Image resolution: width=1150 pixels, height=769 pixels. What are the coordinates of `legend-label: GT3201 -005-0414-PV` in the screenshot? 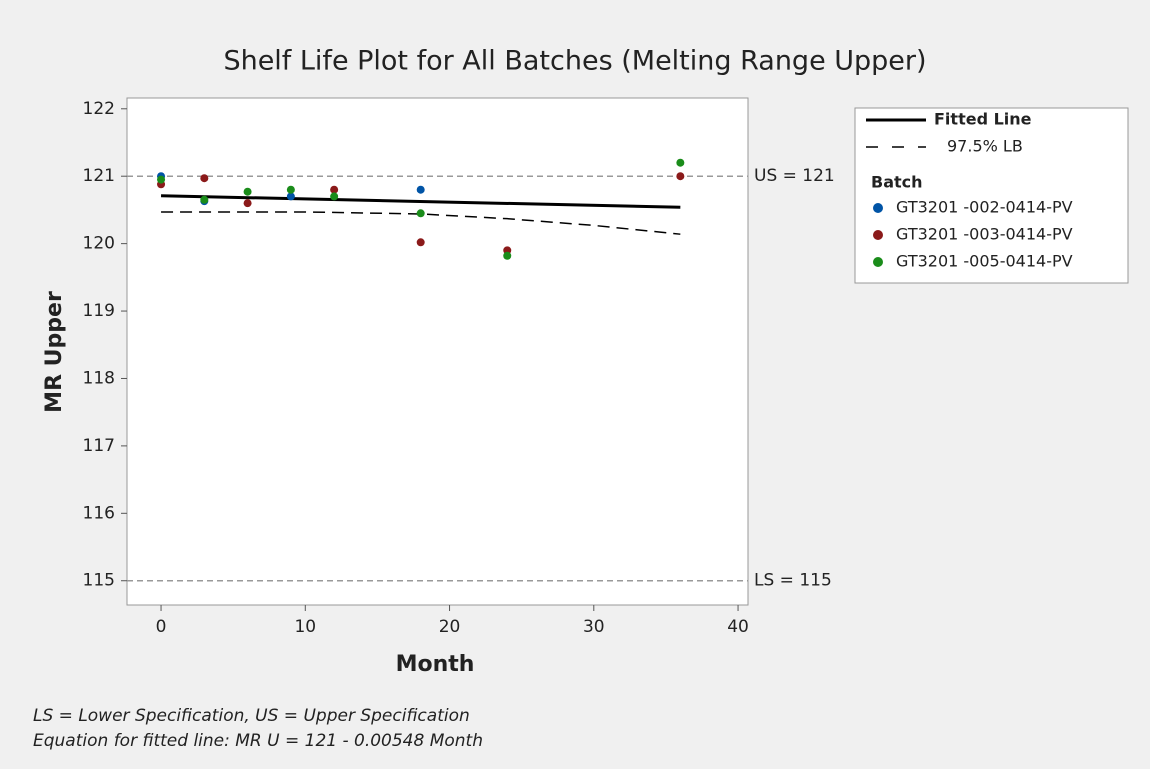 It's located at (984, 261).